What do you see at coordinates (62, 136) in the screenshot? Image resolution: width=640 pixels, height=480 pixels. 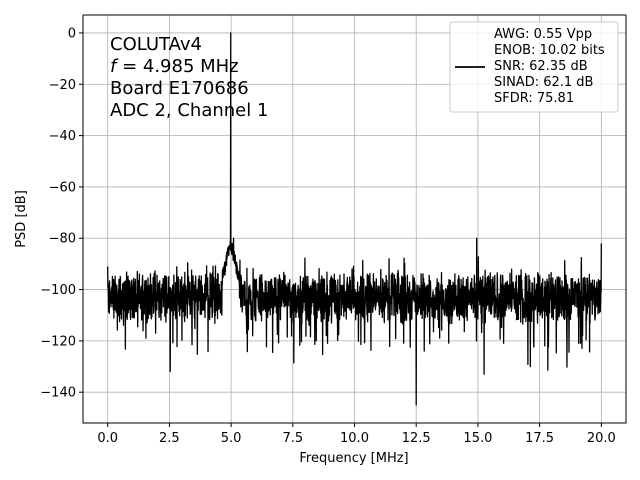 I see `y-tick-label: −40` at bounding box center [62, 136].